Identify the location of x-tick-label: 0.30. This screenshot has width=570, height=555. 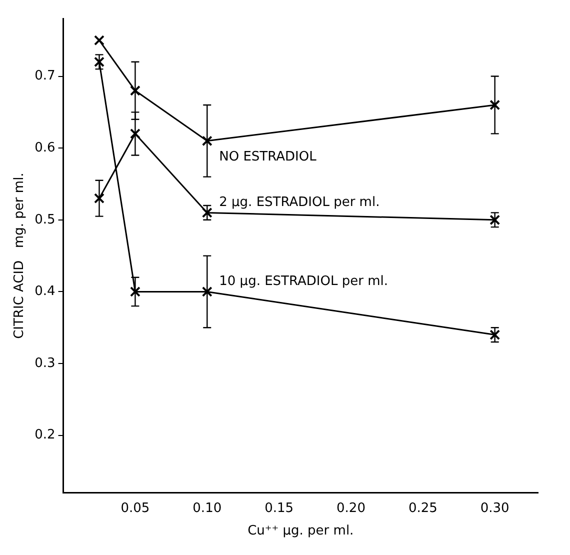
(495, 508).